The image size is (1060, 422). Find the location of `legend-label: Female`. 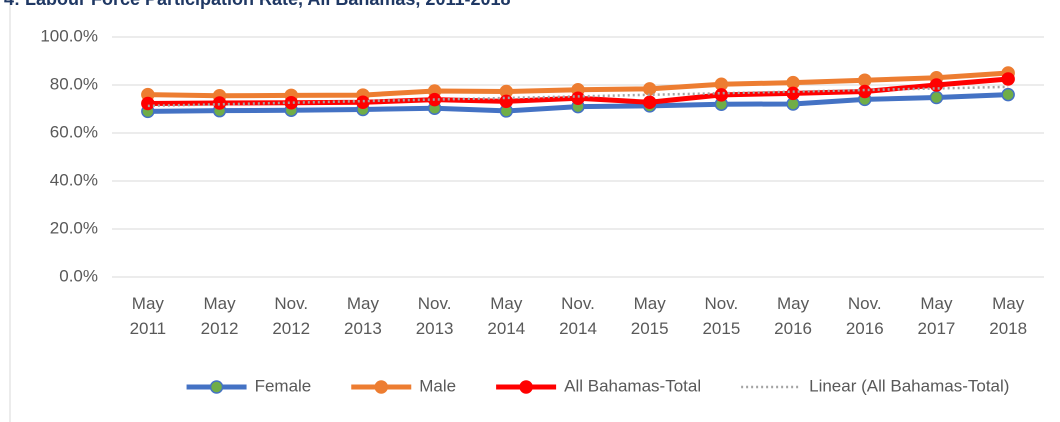

legend-label: Female is located at coordinates (283, 385).